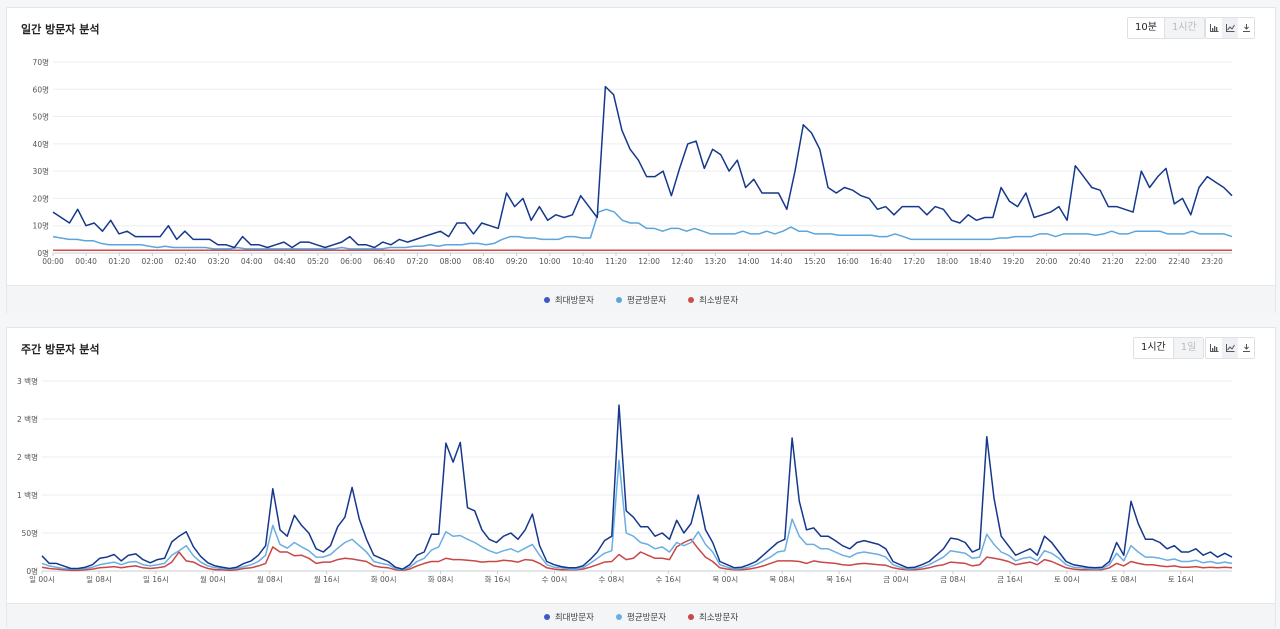 The height and width of the screenshot is (629, 1280). What do you see at coordinates (60, 29) in the screenshot?
I see `daily-panel-title: 일간 방문자 분석` at bounding box center [60, 29].